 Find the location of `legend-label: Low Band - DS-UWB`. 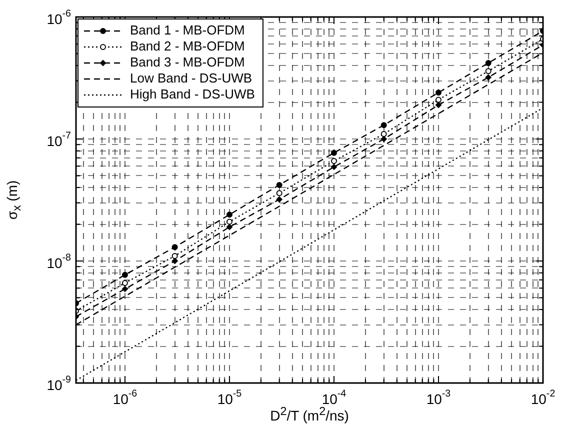

legend-label: Low Band - DS-UWB is located at coordinates (191, 78).